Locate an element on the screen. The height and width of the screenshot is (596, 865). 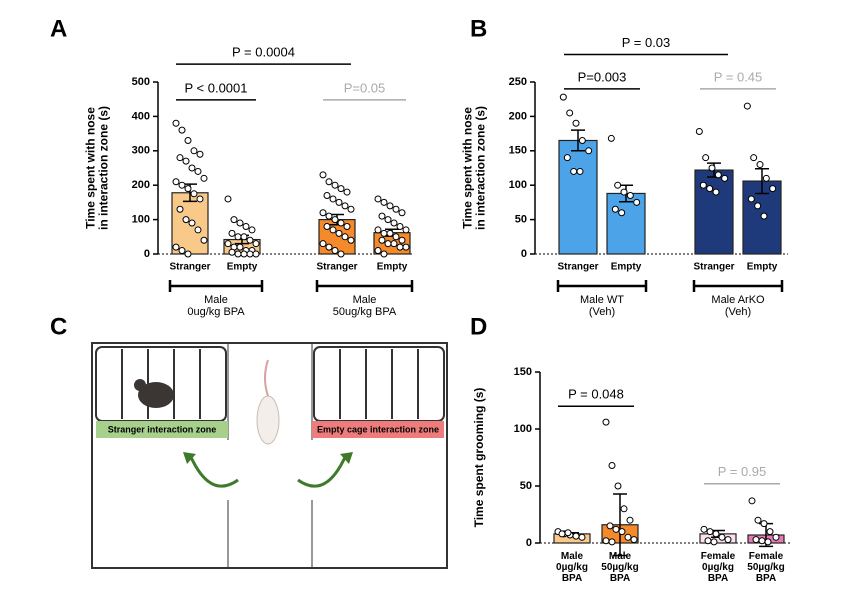
rat-icon is located at coordinates (268, 420).